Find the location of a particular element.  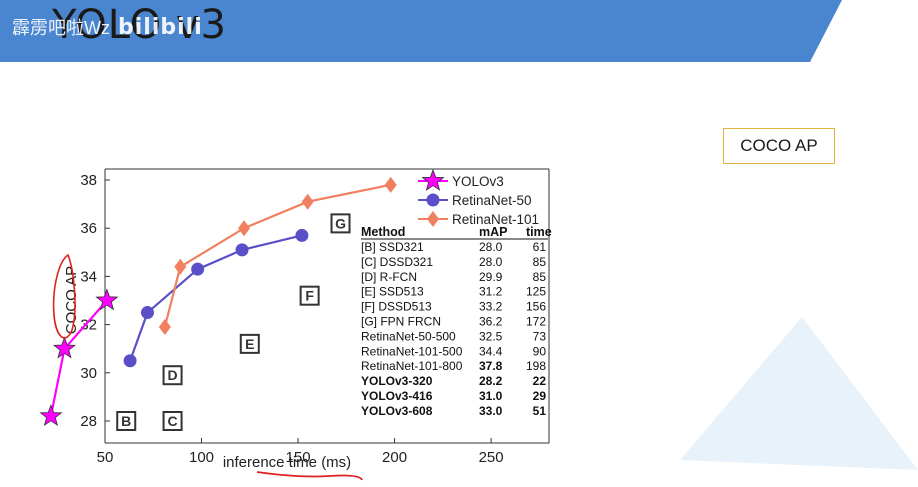

table-cell-method: RetinaNet-50-500 is located at coordinates (408, 336).